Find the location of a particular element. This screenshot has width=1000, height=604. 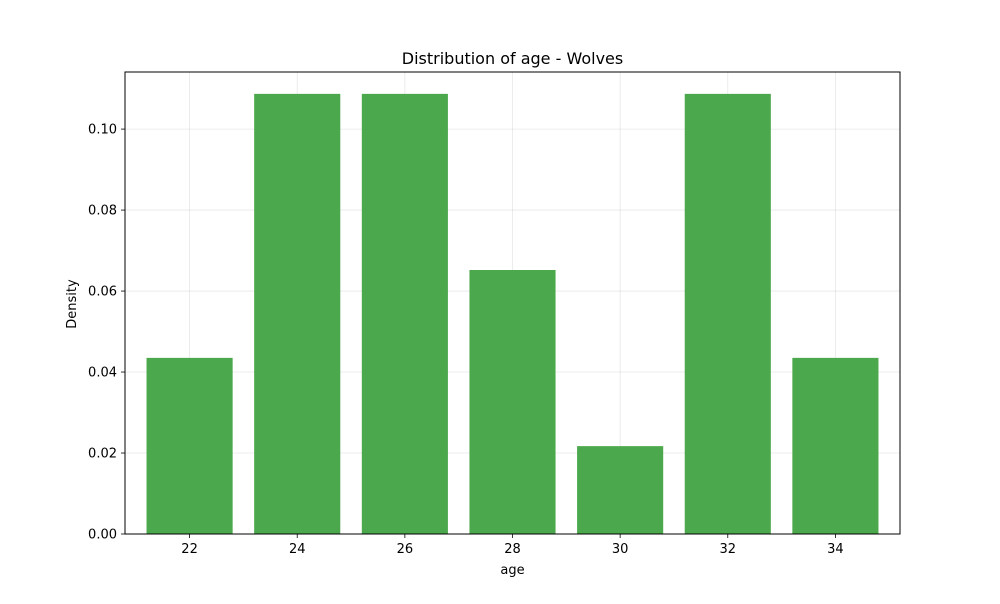

x-tick-label: 32 is located at coordinates (728, 549).